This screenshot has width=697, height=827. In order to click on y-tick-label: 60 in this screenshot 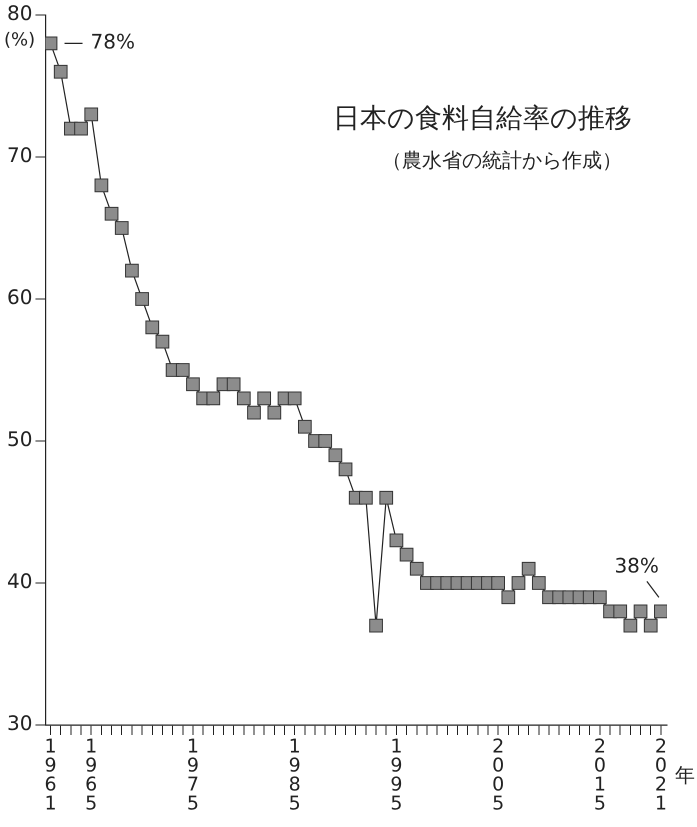, I will do `click(19, 297)`.